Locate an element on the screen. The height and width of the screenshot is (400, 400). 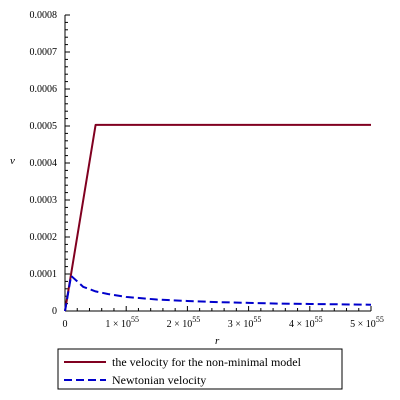
legend-box is located at coordinates (200, 369).